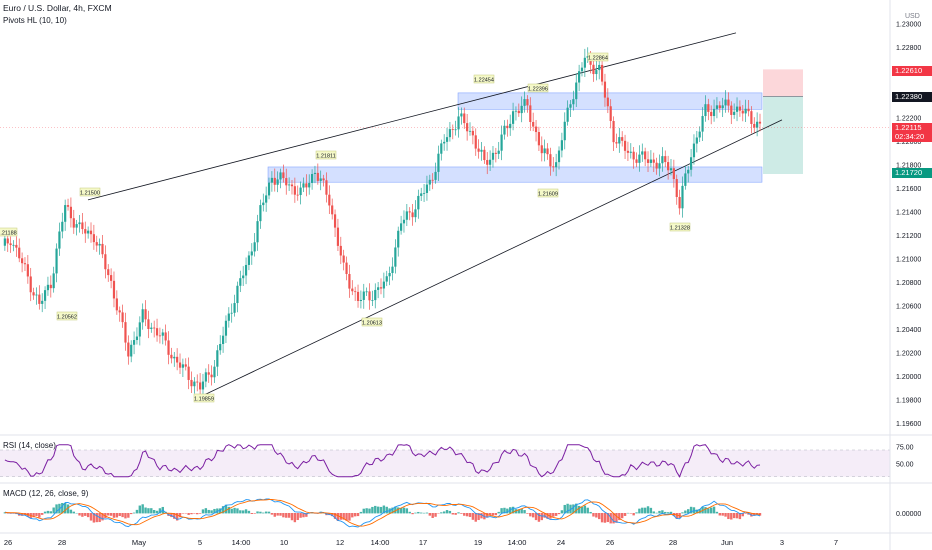 The height and width of the screenshot is (550, 932). Describe the element at coordinates (836, 542) in the screenshot. I see `time-tick-label: 7` at that location.